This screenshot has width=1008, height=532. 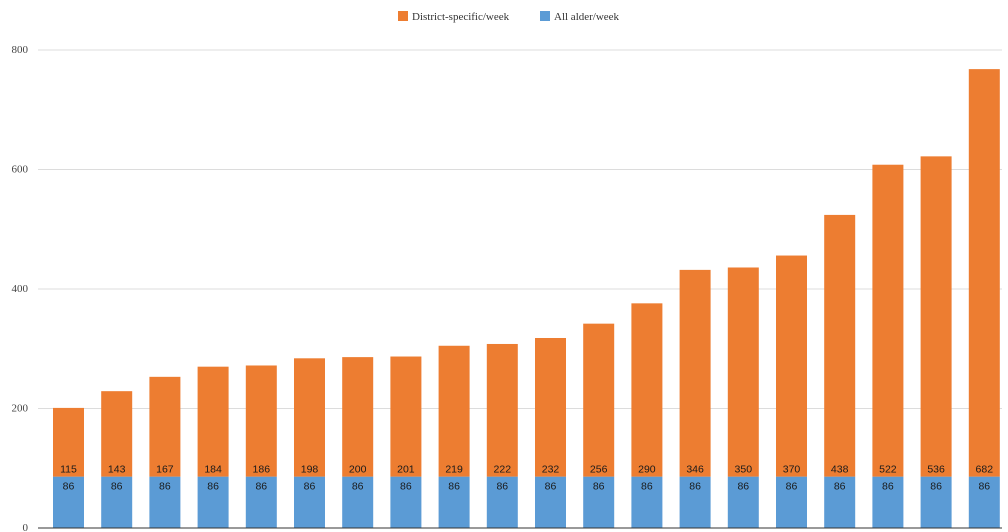 I want to click on bar-label-district-specific: 256, so click(x=599, y=470).